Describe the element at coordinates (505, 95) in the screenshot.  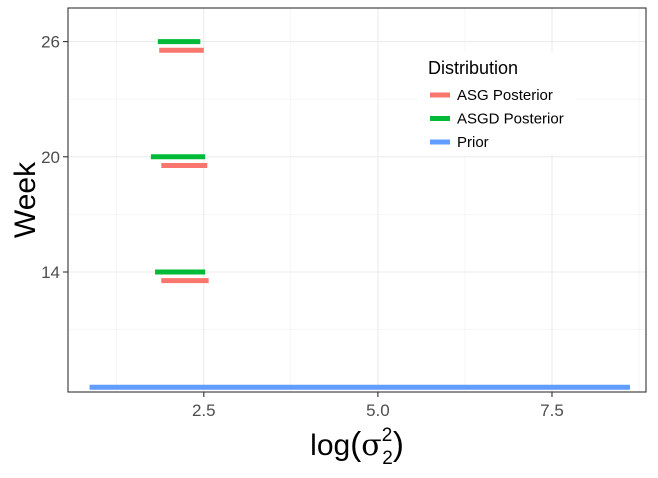
I see `legend-label-asg-posterior: ASG Posterior` at that location.